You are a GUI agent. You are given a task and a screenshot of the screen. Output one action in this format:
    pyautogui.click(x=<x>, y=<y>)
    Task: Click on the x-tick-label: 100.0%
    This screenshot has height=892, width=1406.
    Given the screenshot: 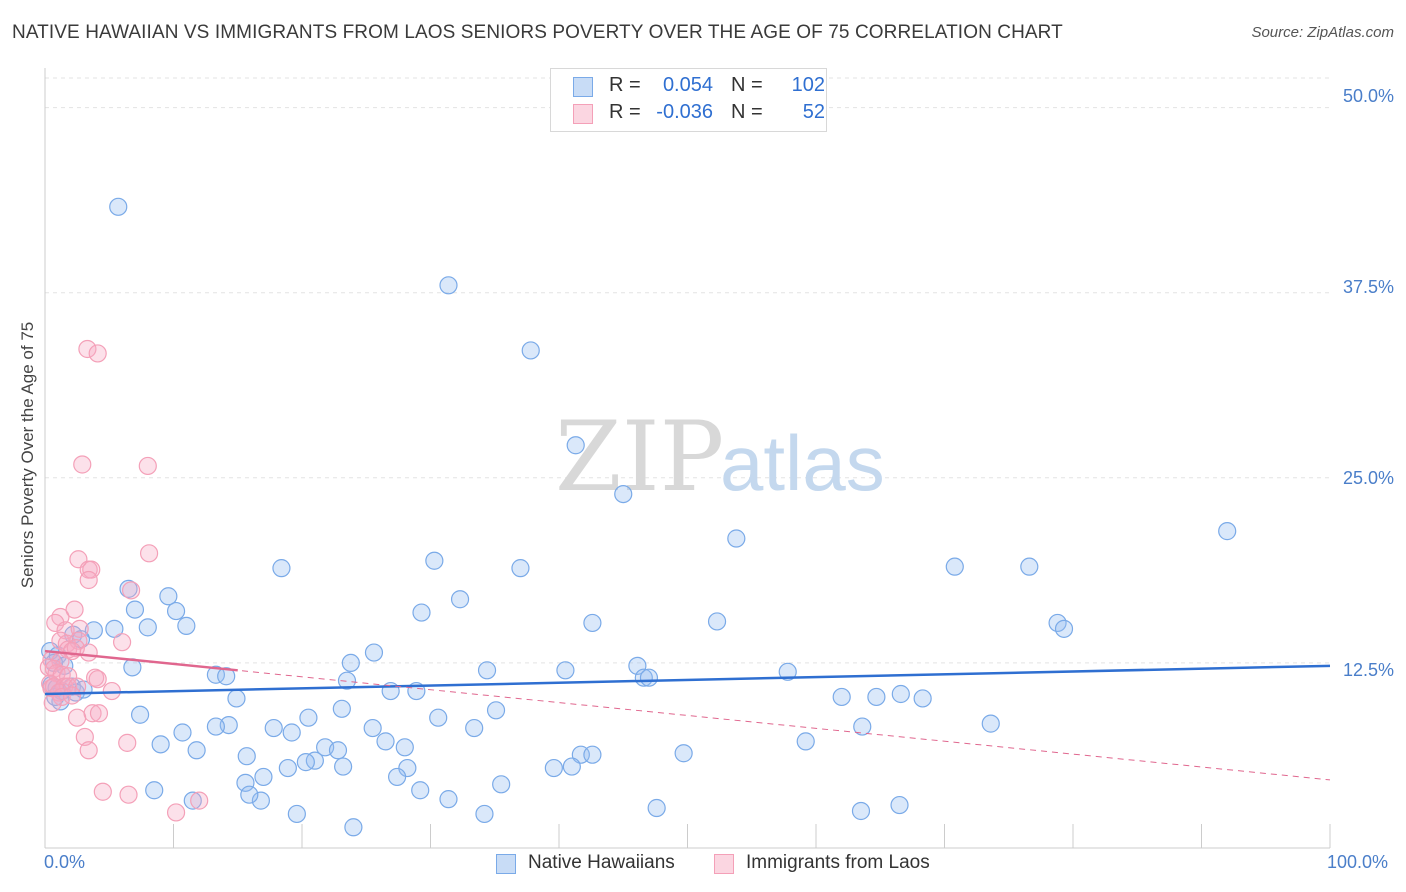 What is the action you would take?
    pyautogui.click(x=1358, y=862)
    